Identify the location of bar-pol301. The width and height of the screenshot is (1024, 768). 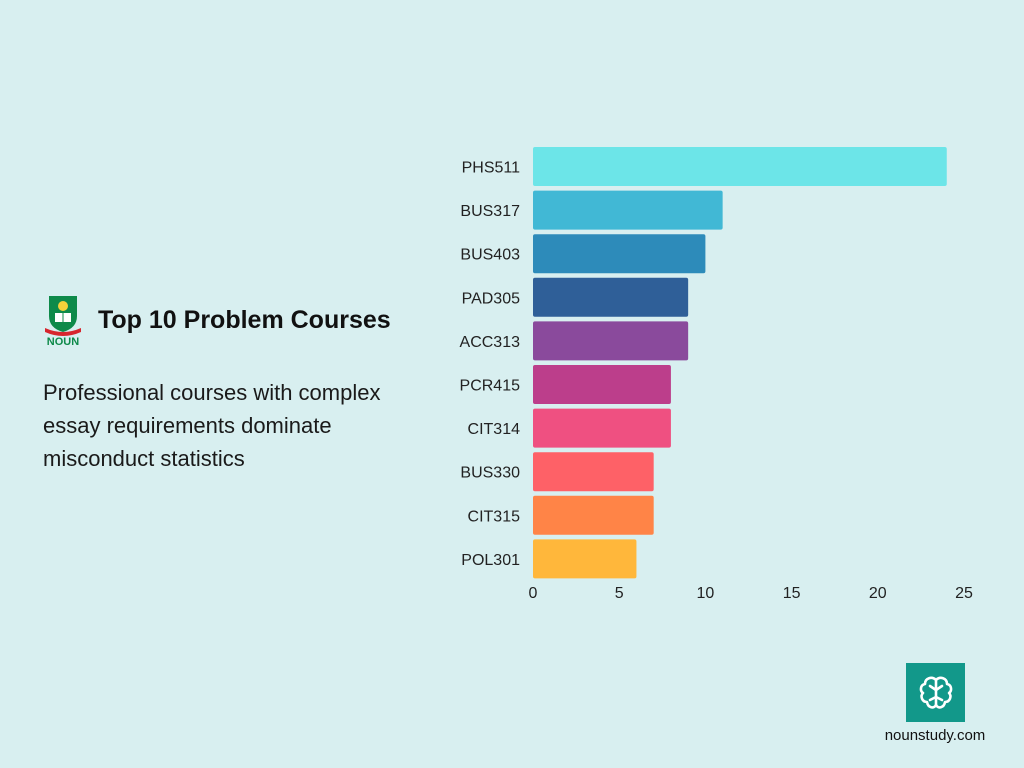
(585, 559).